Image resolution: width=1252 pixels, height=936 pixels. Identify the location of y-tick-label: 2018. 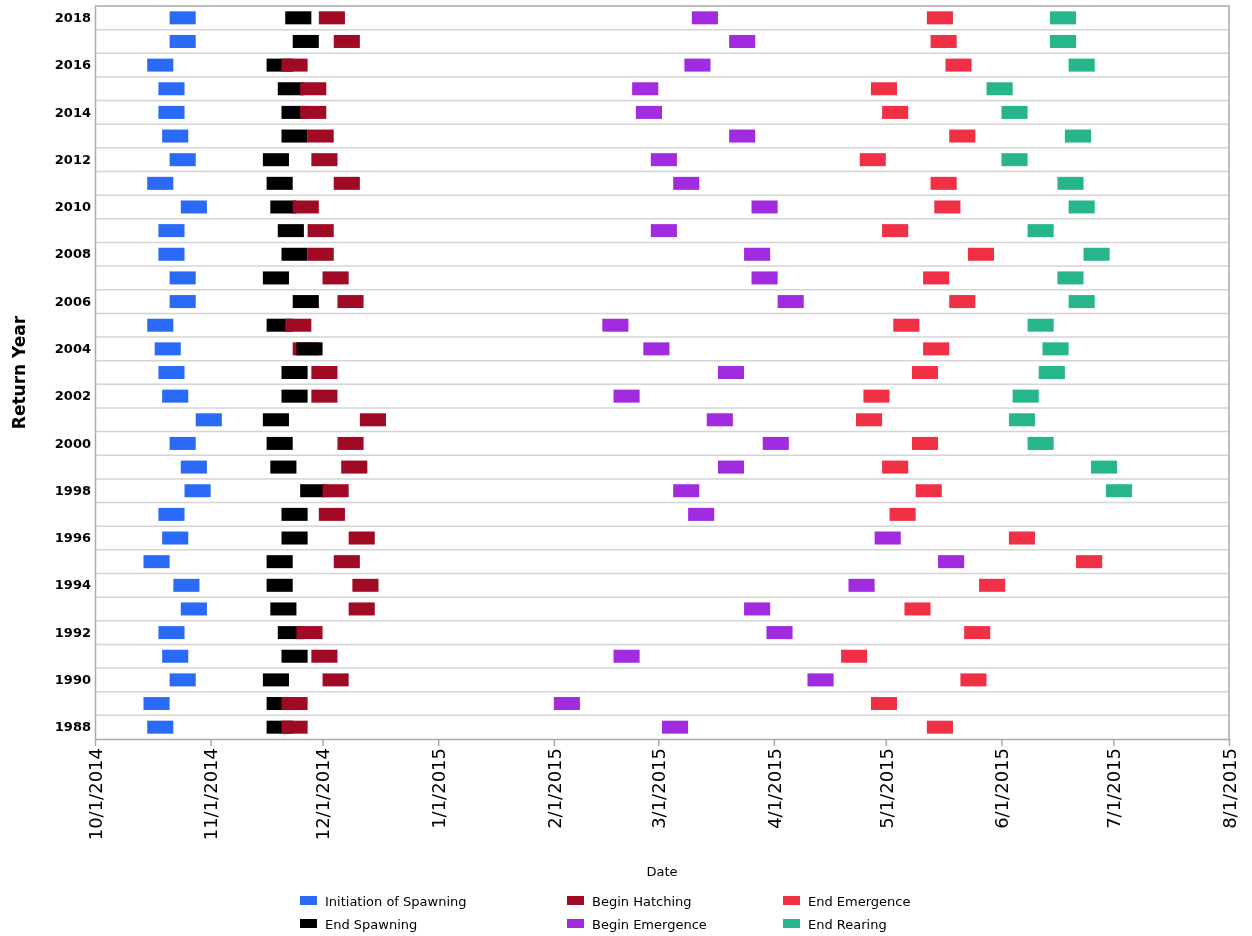
(72, 17).